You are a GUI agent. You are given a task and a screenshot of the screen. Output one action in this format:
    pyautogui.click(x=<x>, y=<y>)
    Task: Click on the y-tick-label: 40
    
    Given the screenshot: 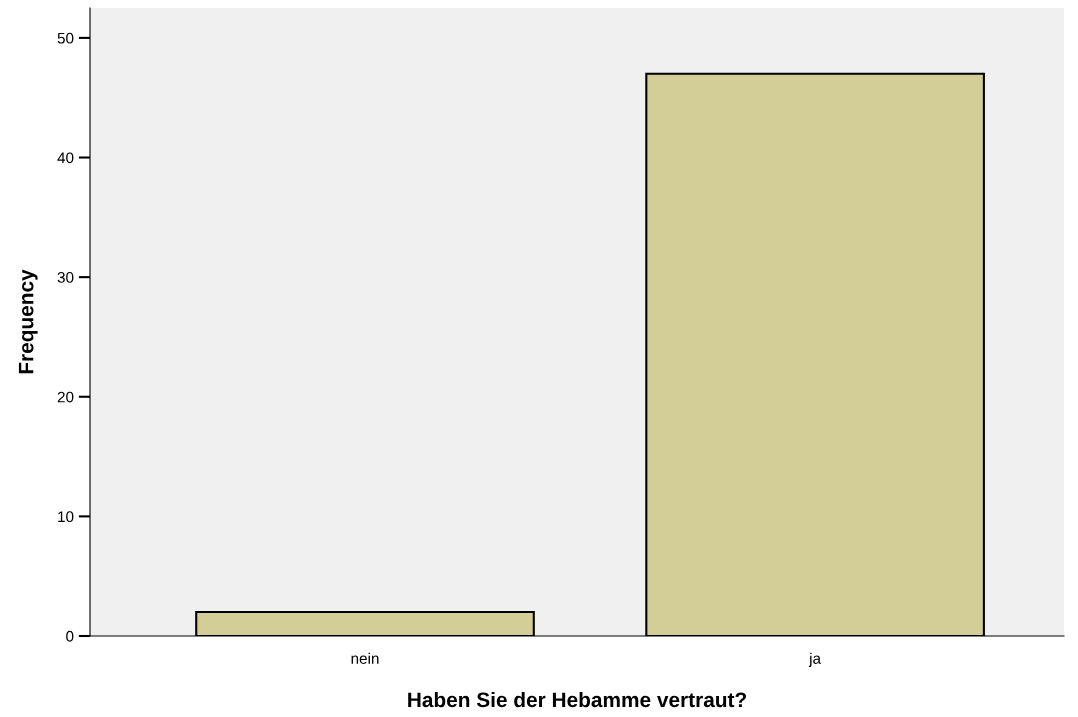 What is the action you would take?
    pyautogui.click(x=65, y=158)
    